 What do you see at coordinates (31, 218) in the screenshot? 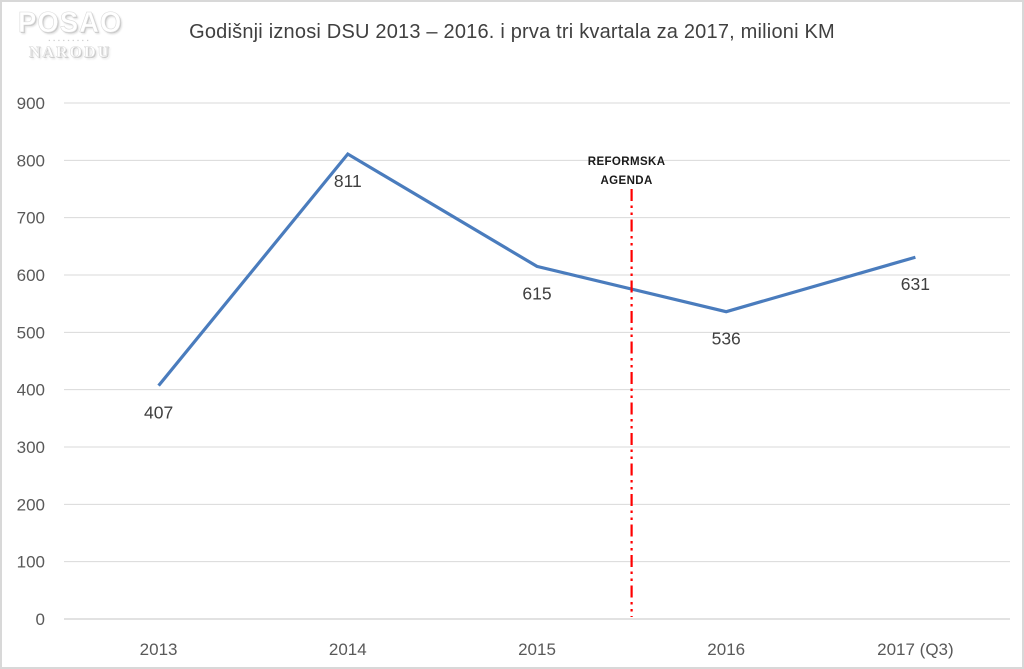
I see `y-tick-label: 700` at bounding box center [31, 218].